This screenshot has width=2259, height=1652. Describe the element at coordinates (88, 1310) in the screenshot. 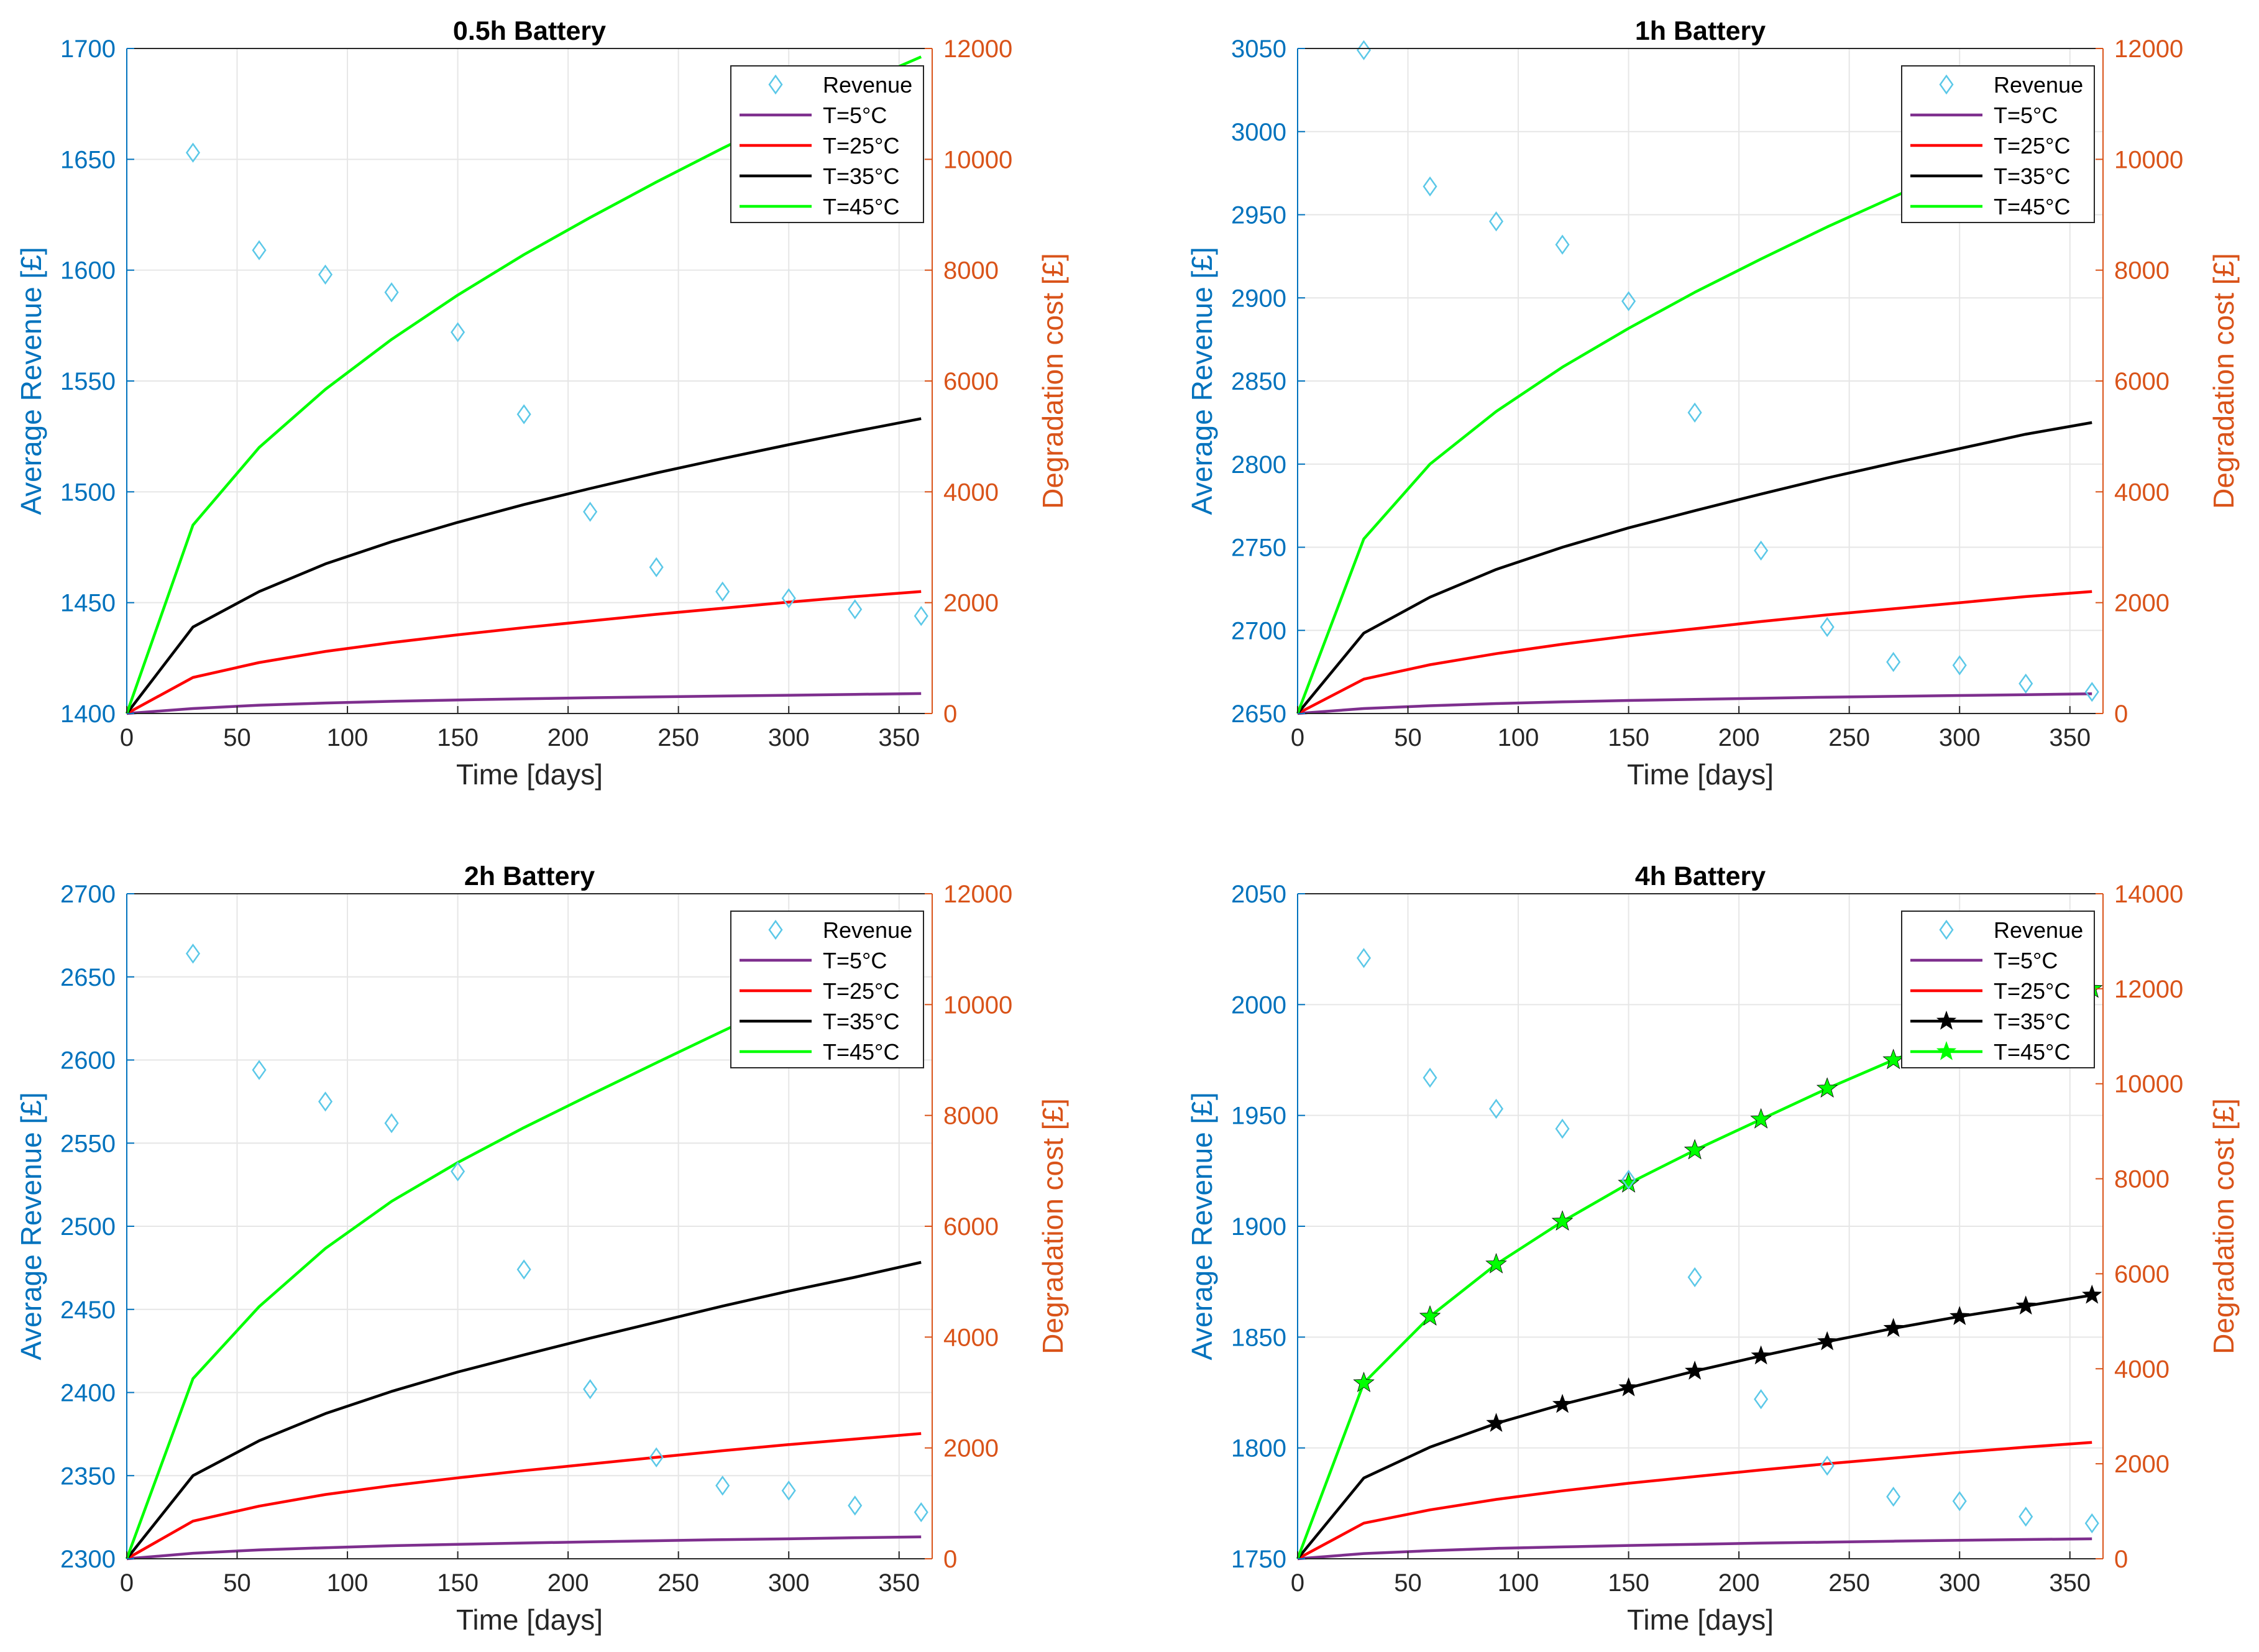

I see `y-left-tick-label: 2450` at that location.